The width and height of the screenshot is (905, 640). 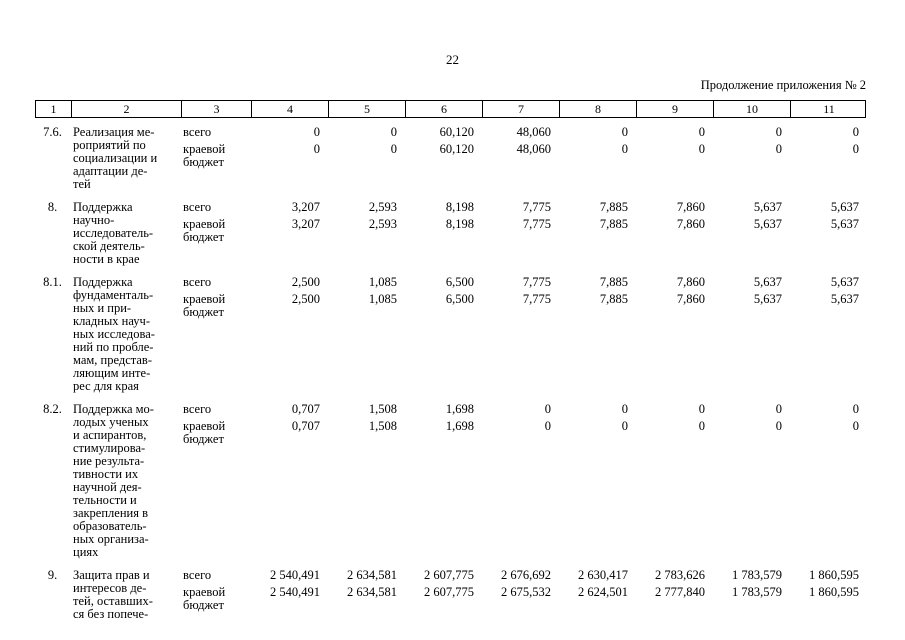 What do you see at coordinates (288, 481) in the screenshot?
I see `value-cell: 0,707 0,707` at bounding box center [288, 481].